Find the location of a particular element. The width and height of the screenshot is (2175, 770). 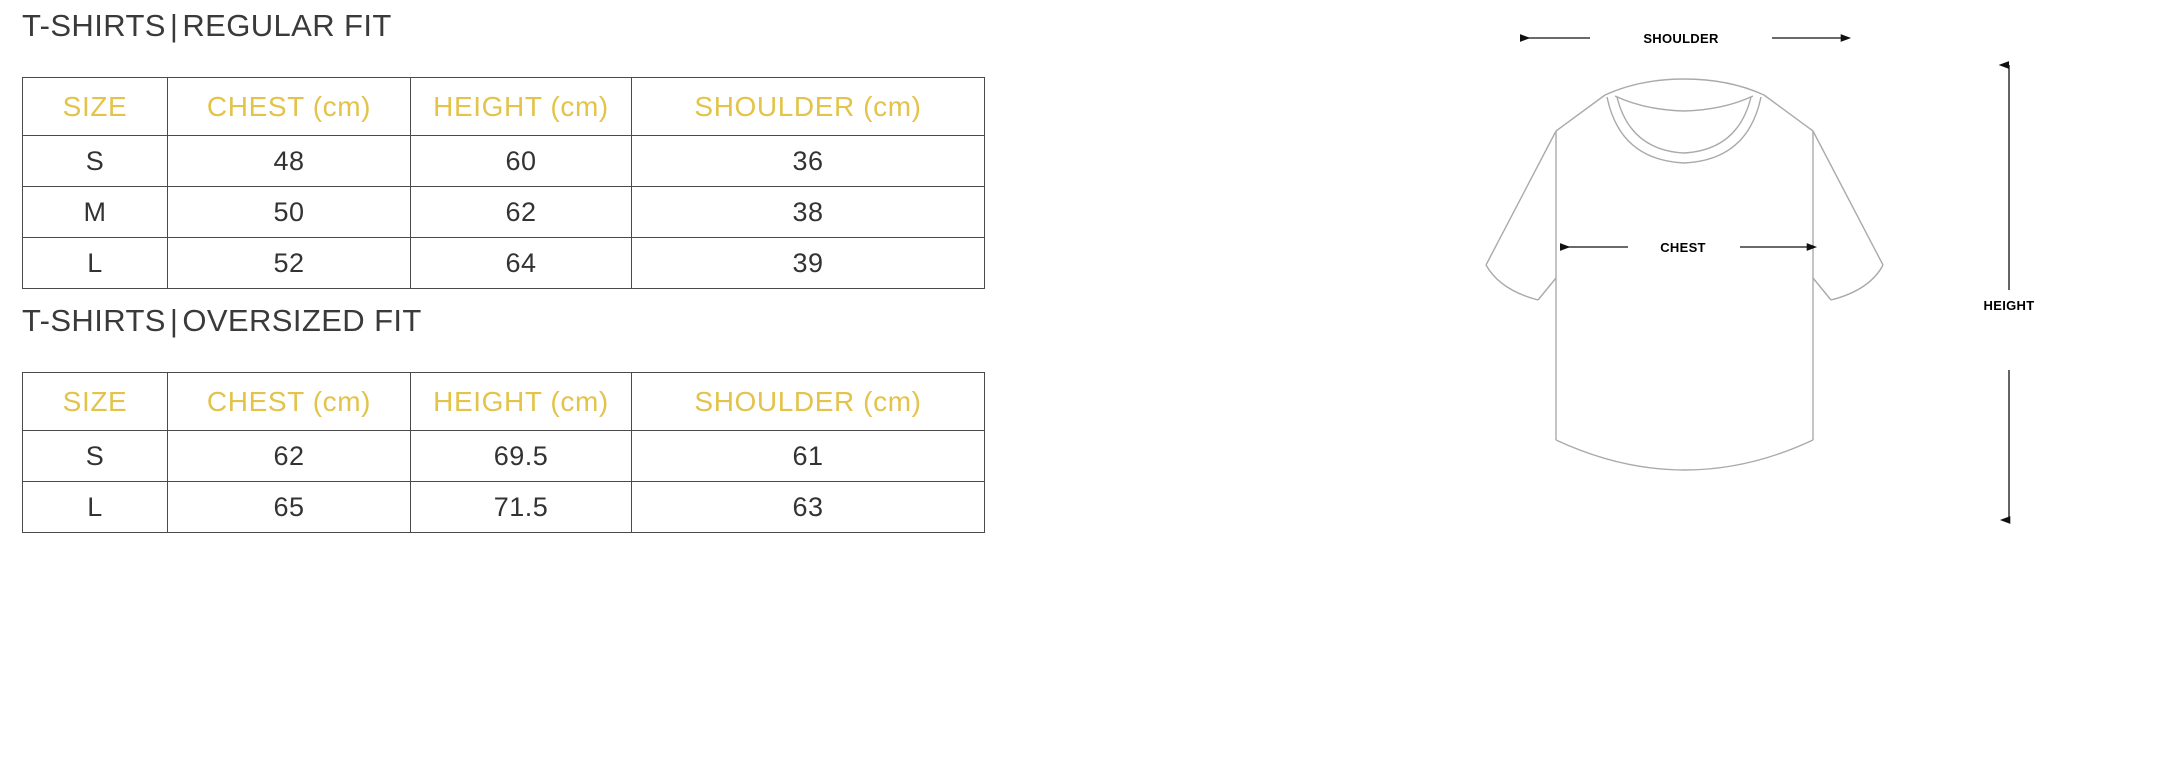

cell-shoulder: 61 is located at coordinates (808, 456).